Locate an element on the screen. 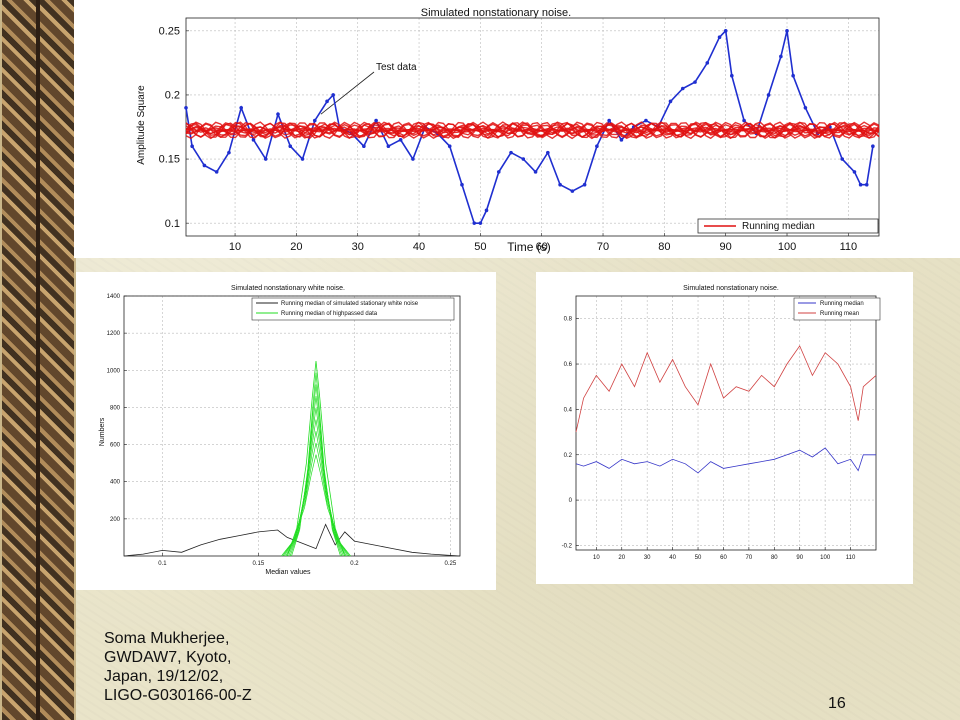 This screenshot has height=720, width=960. x-tick-label: 100 is located at coordinates (825, 558).